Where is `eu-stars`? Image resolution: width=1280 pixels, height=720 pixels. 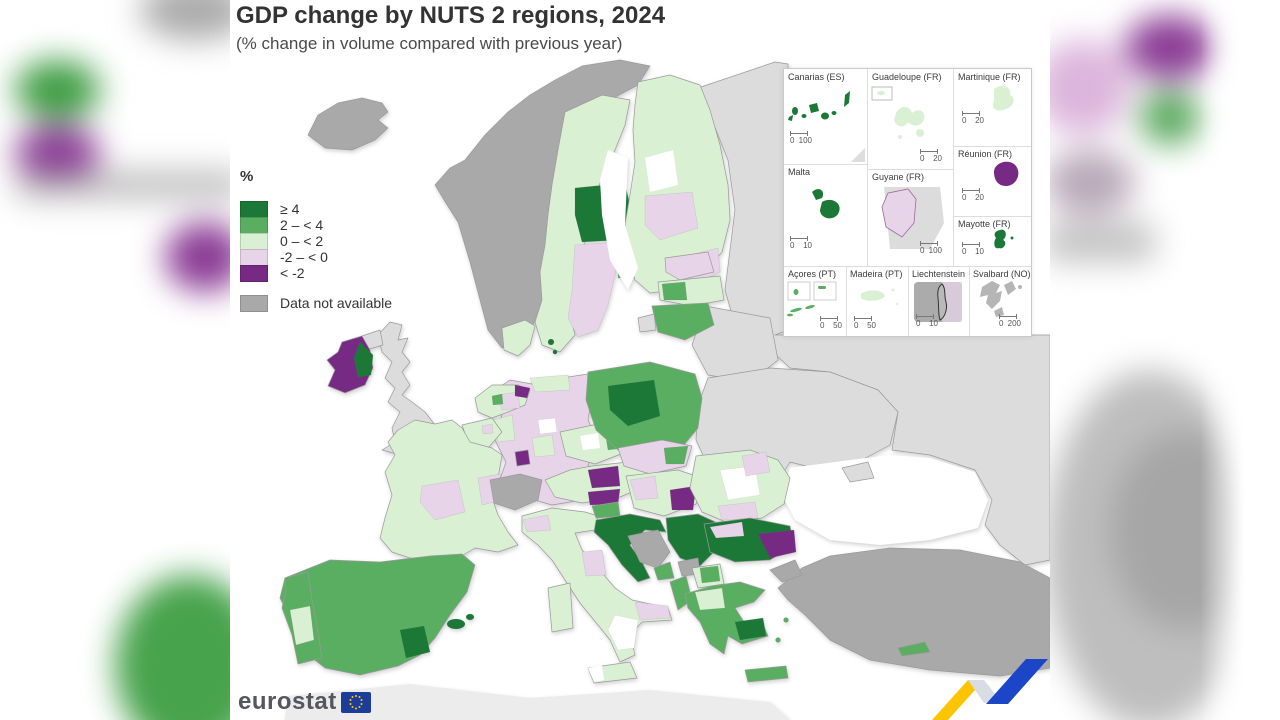 eu-stars is located at coordinates (356, 701).